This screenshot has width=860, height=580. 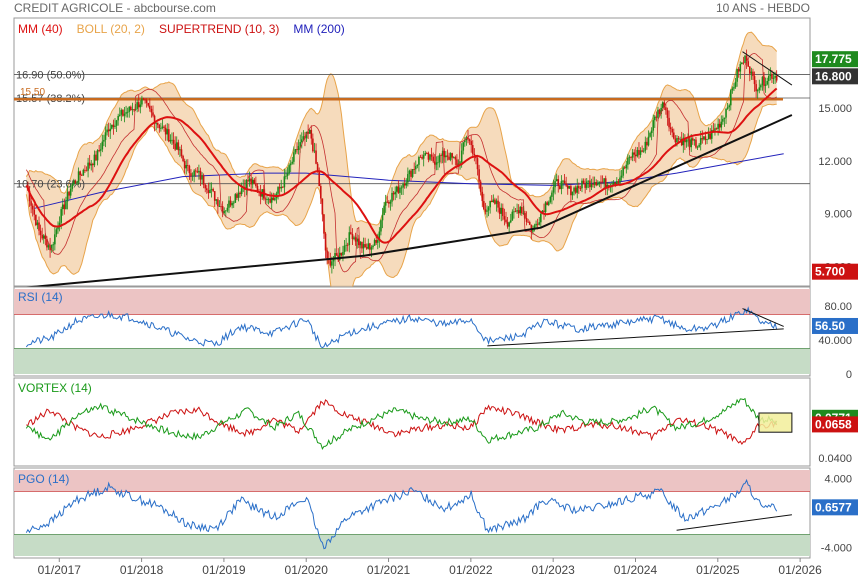 What do you see at coordinates (836, 548) in the screenshot?
I see `pgo-y-tick-label: -4.000` at bounding box center [836, 548].